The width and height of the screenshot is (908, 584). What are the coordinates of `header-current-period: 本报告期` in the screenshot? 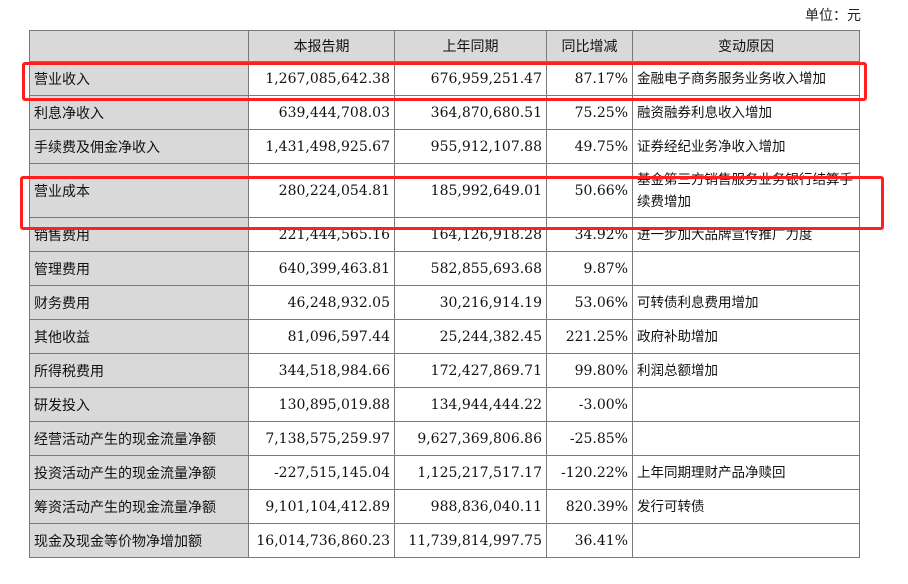 It's located at (321, 46).